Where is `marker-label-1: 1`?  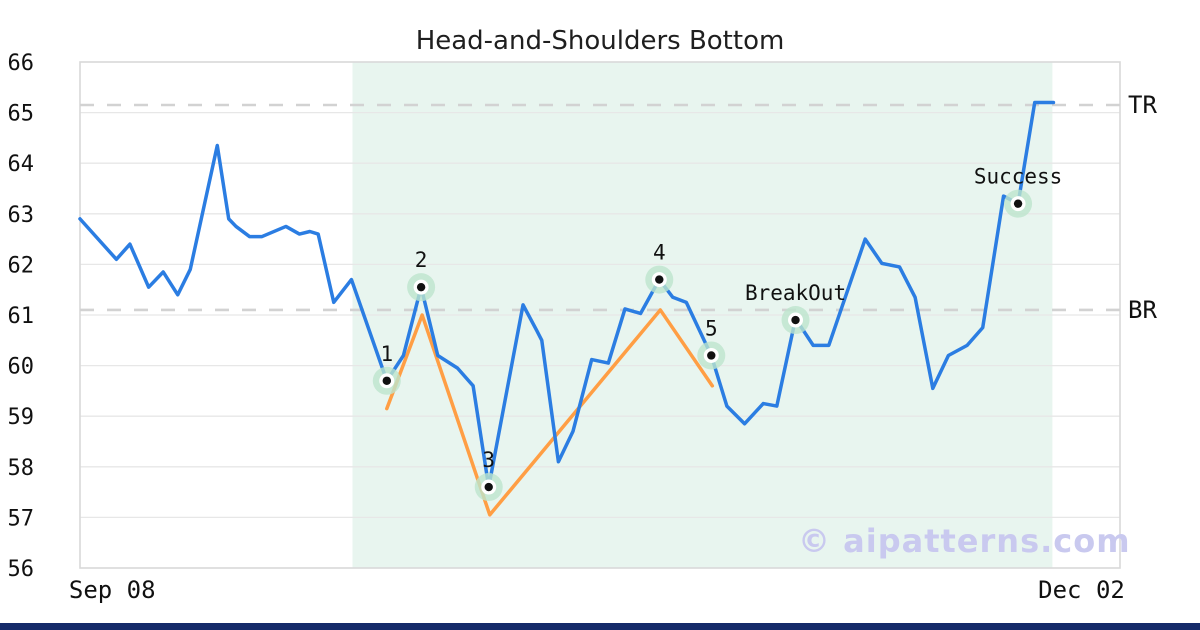
marker-label-1: 1 is located at coordinates (386, 354).